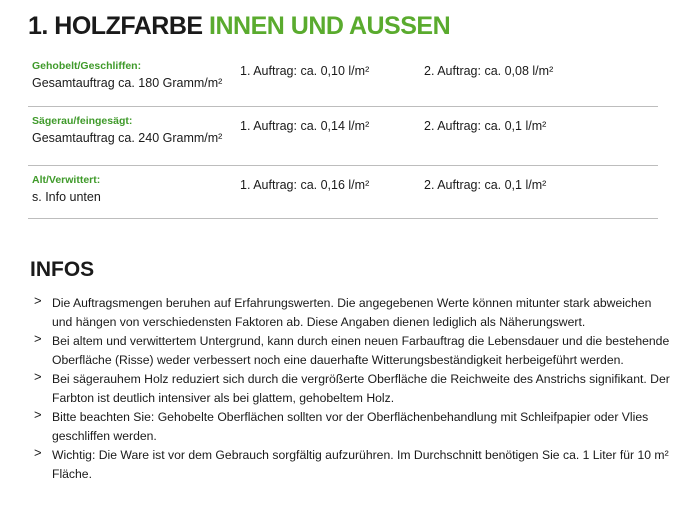 This screenshot has width=700, height=525. Describe the element at coordinates (127, 83) in the screenshot. I see `row-total: Gesamtauftrag ca. 180 Gramm/m²` at that location.